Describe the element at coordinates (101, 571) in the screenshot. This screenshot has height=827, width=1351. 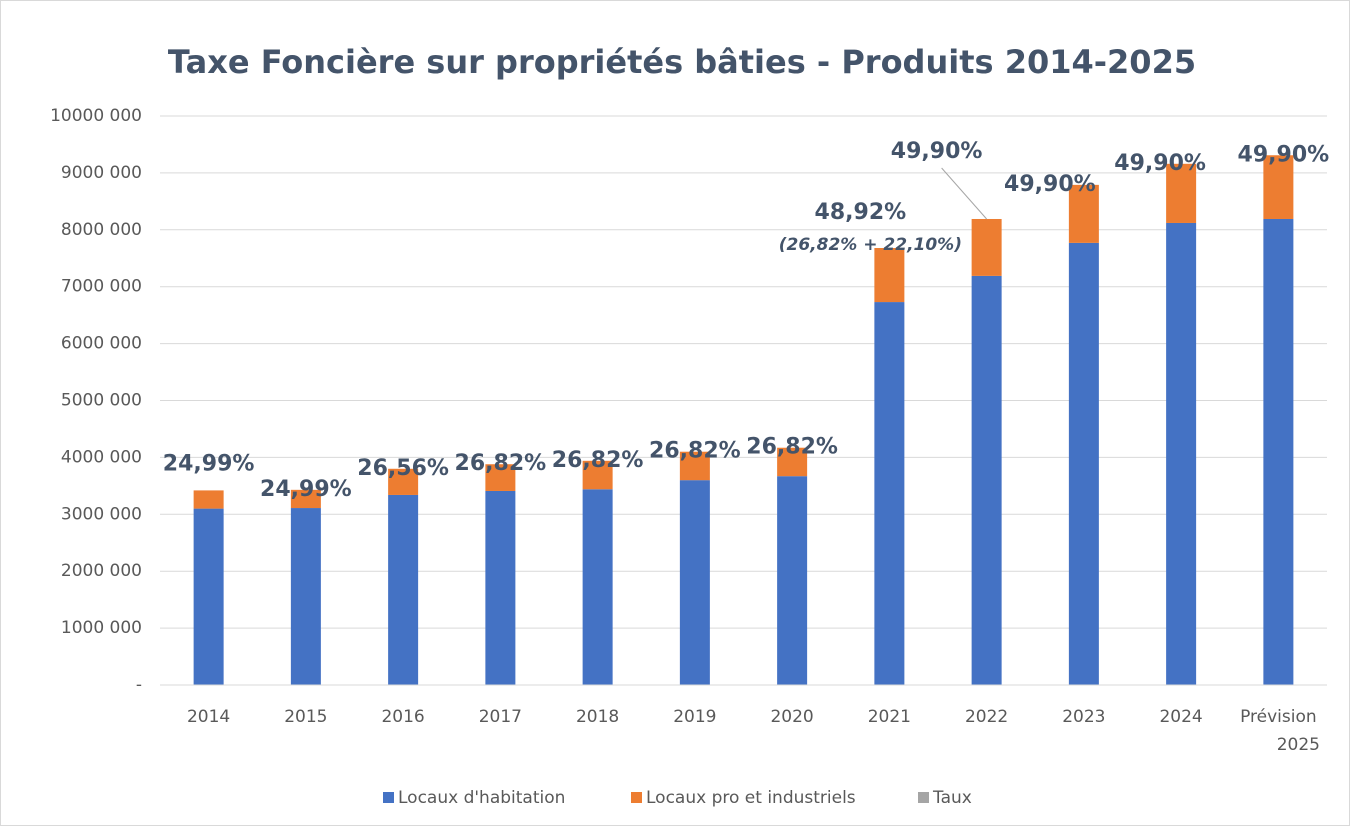
I see `y-tick-label: 2000 000` at that location.